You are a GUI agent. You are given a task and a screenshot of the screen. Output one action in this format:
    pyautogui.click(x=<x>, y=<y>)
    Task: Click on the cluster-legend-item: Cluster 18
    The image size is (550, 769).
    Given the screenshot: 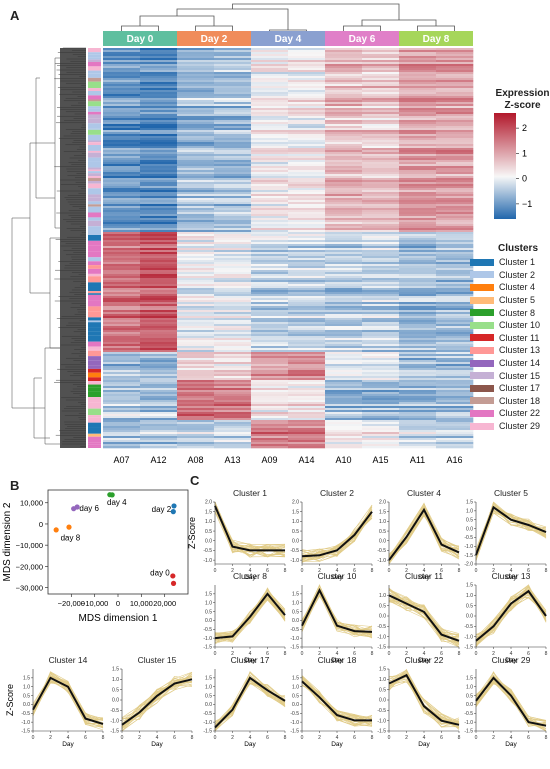 What is the action you would take?
    pyautogui.click(x=510, y=401)
    